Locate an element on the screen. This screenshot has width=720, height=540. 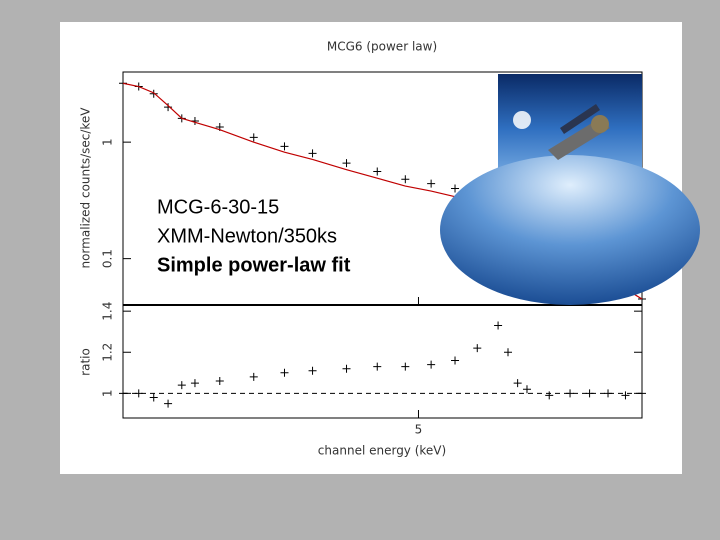
photo-solar-panel is located at coordinates (580, 119).